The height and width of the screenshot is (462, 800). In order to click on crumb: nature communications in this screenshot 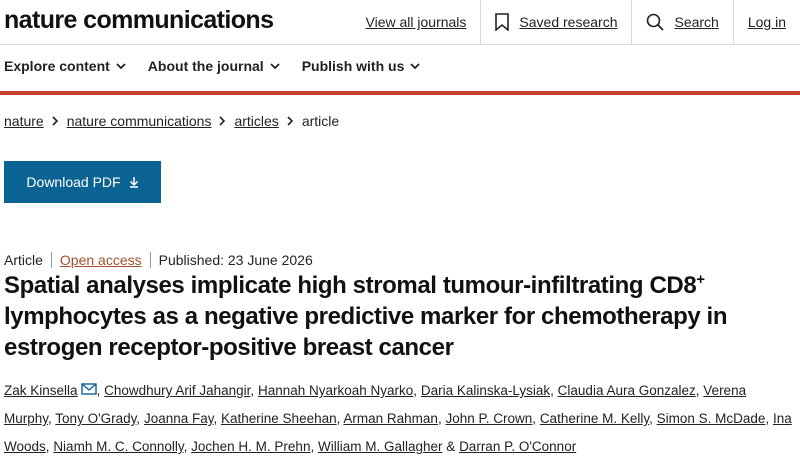, I will do `click(139, 121)`.